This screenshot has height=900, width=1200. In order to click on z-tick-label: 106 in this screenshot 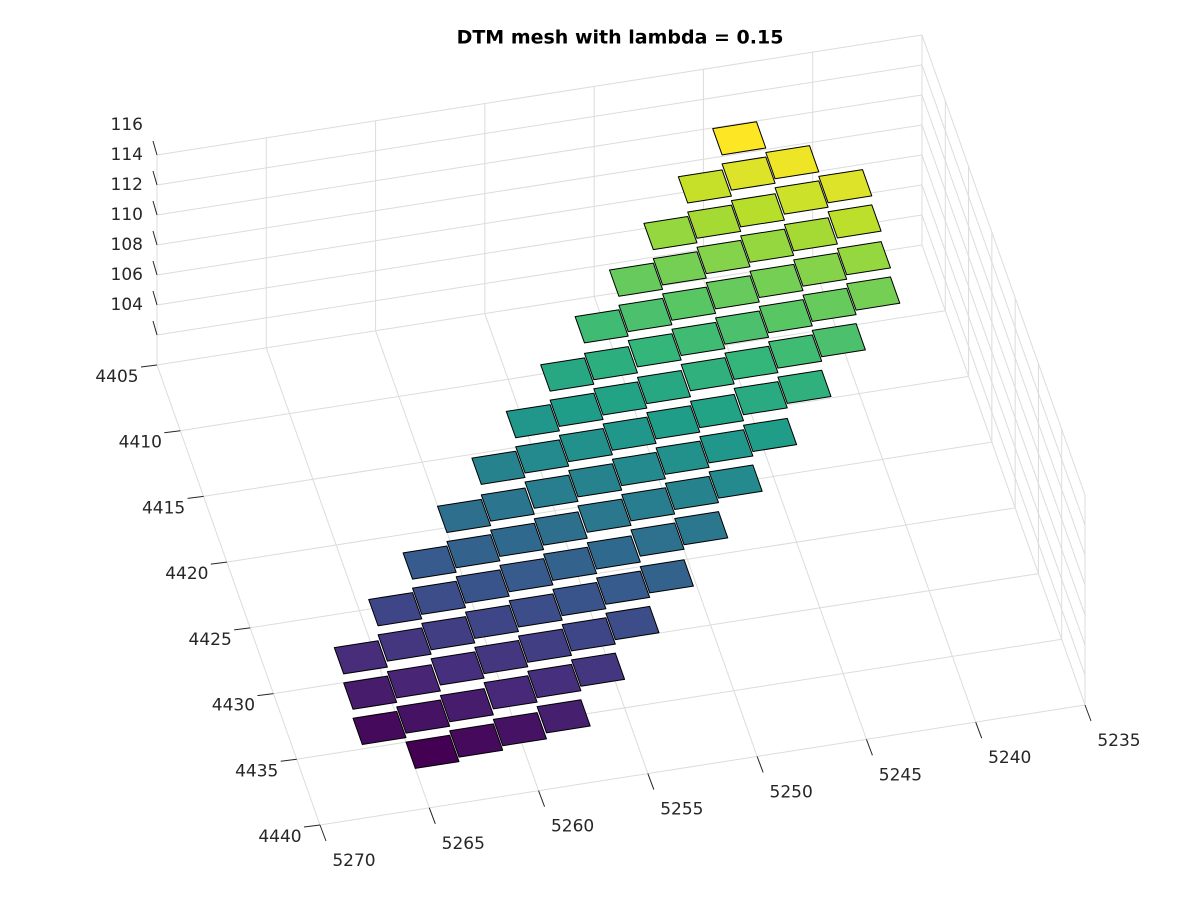, I will do `click(127, 275)`.